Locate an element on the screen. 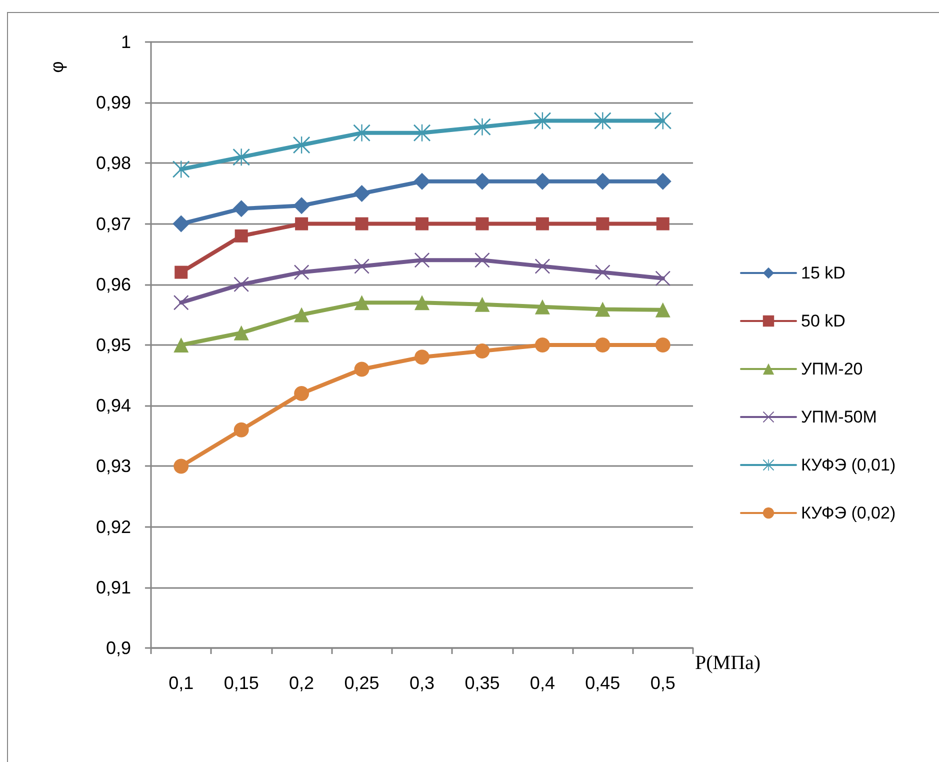 This screenshot has height=762, width=939. x-tick-label: 0,4 is located at coordinates (542, 683).